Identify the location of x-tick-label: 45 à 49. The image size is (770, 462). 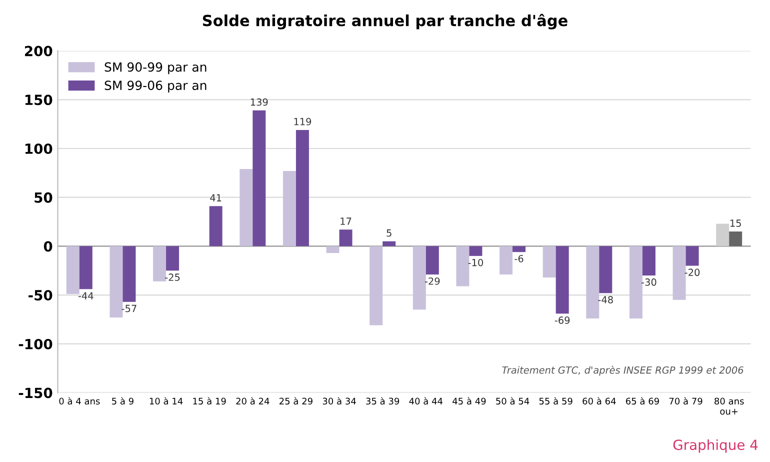
(469, 401).